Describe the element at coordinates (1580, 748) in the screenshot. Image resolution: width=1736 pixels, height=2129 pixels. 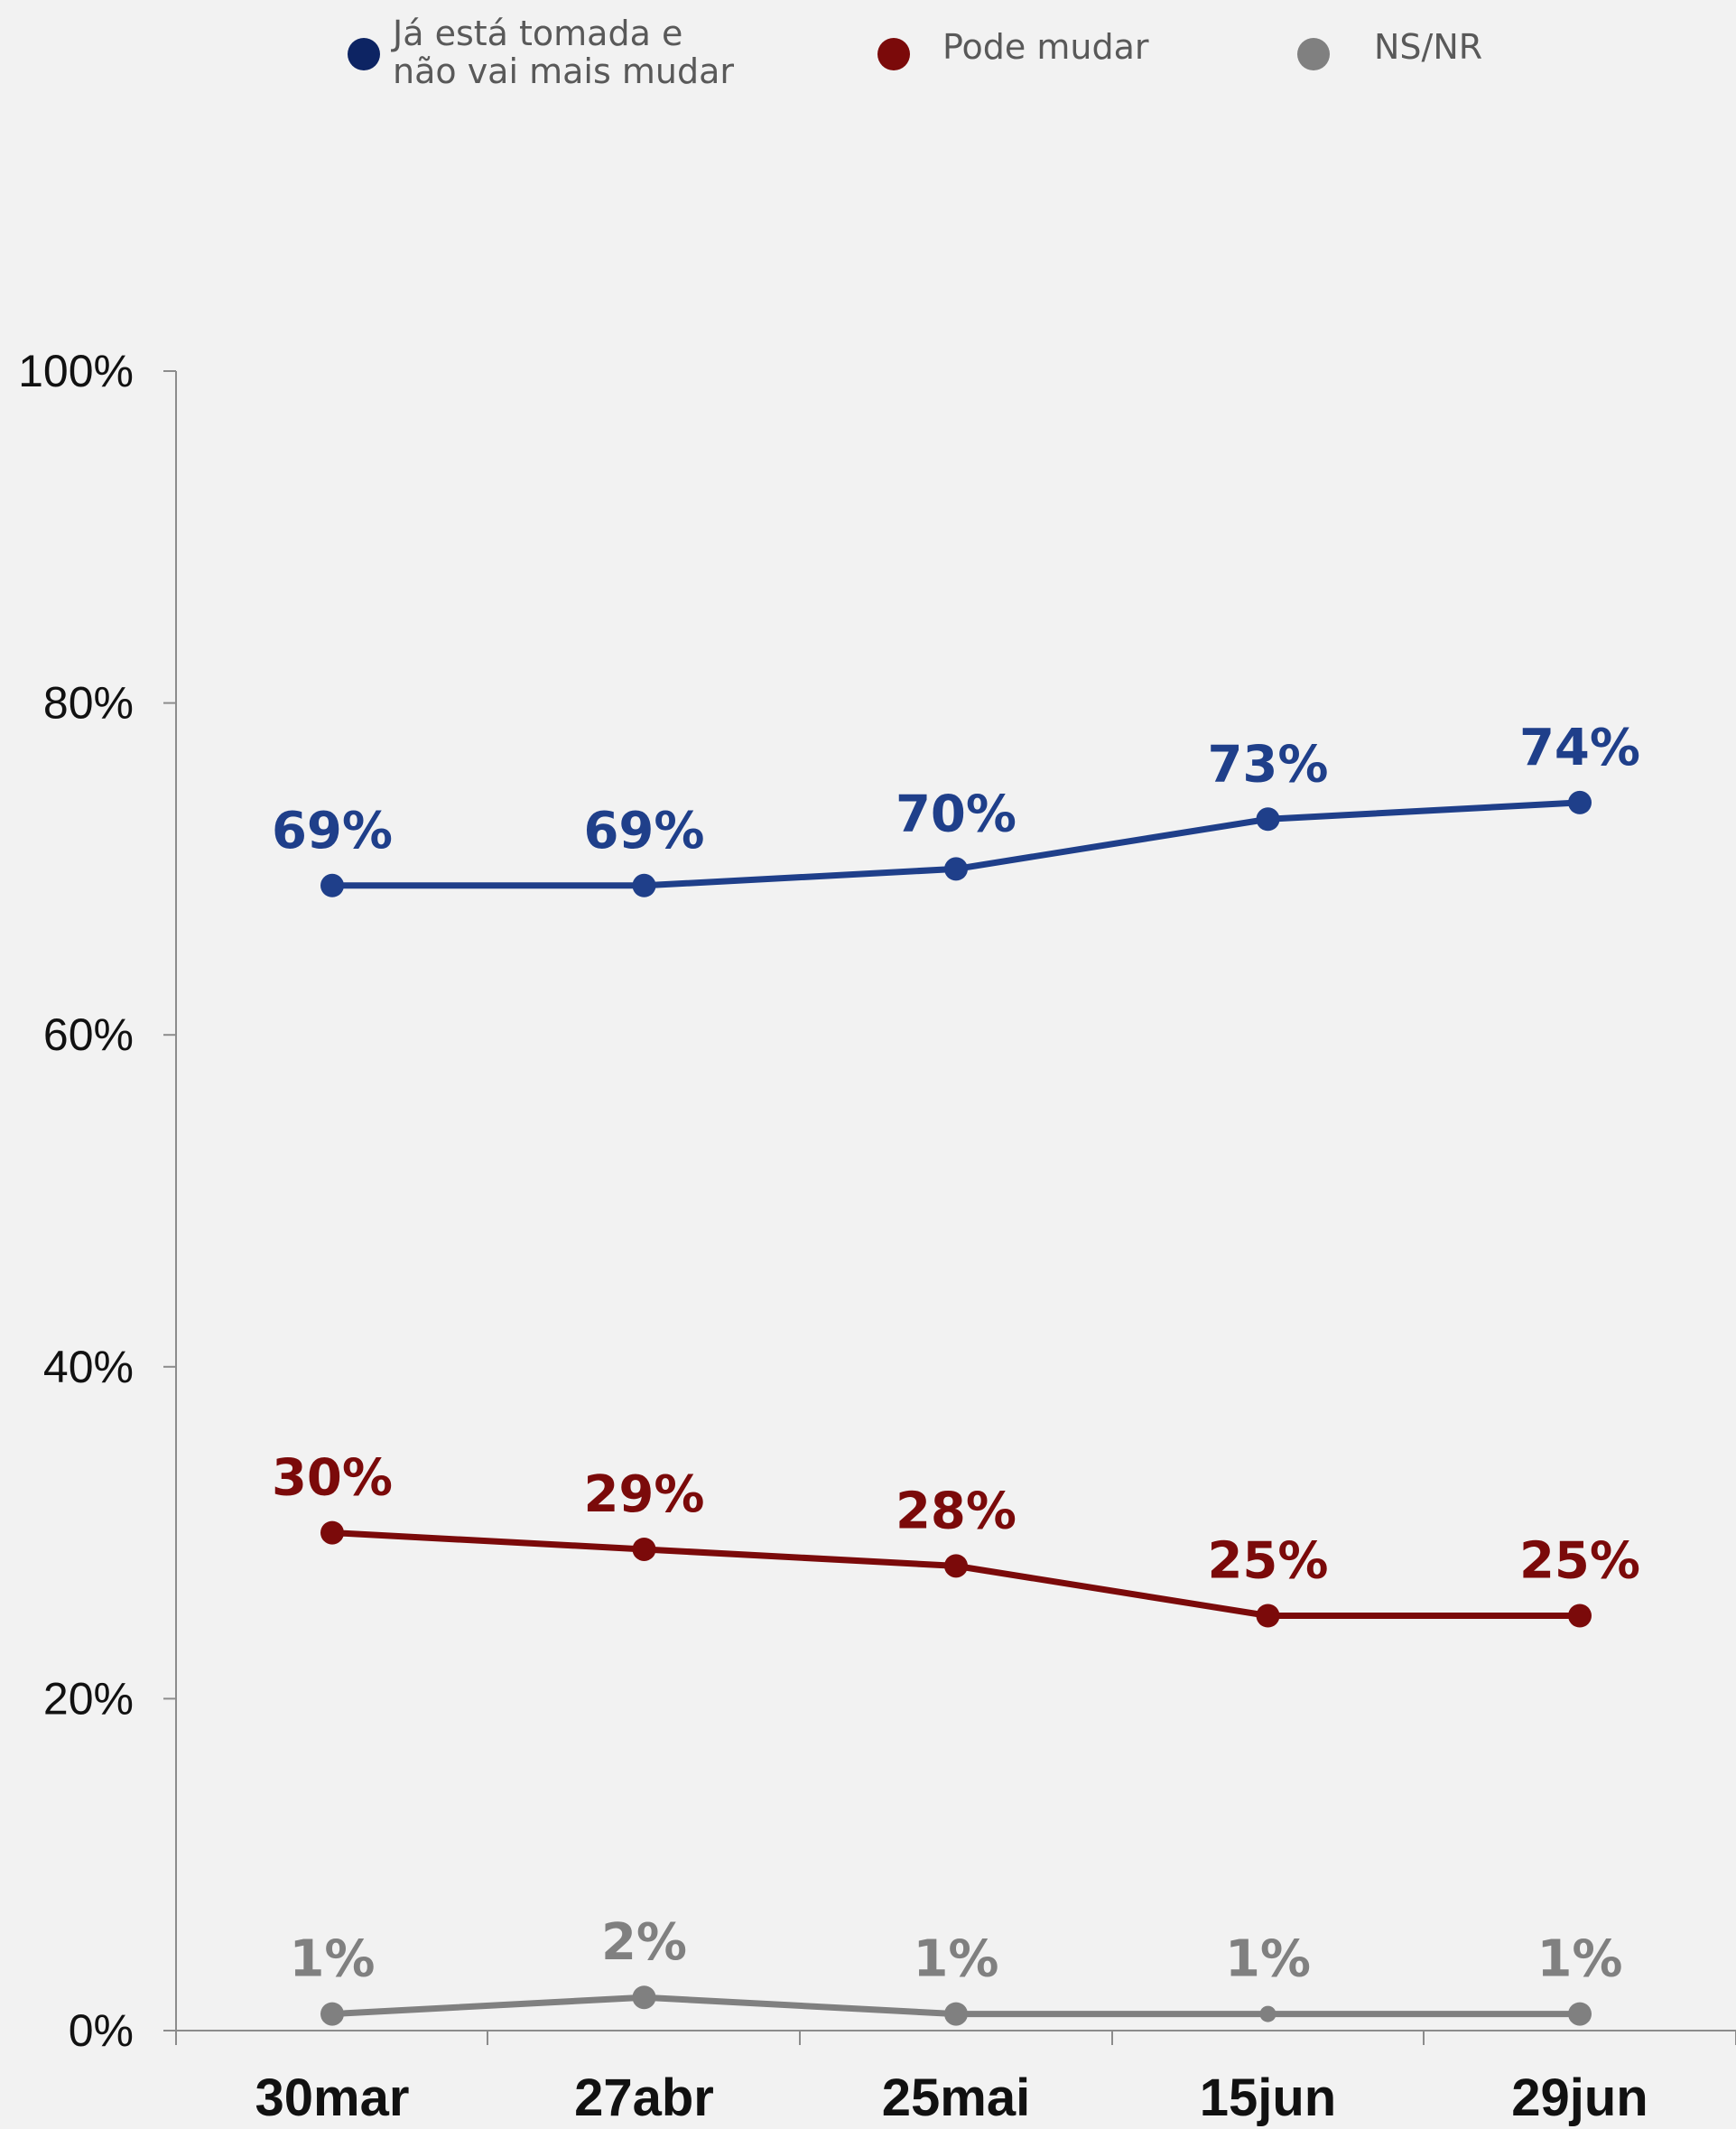
I see `data-label: 74%` at that location.